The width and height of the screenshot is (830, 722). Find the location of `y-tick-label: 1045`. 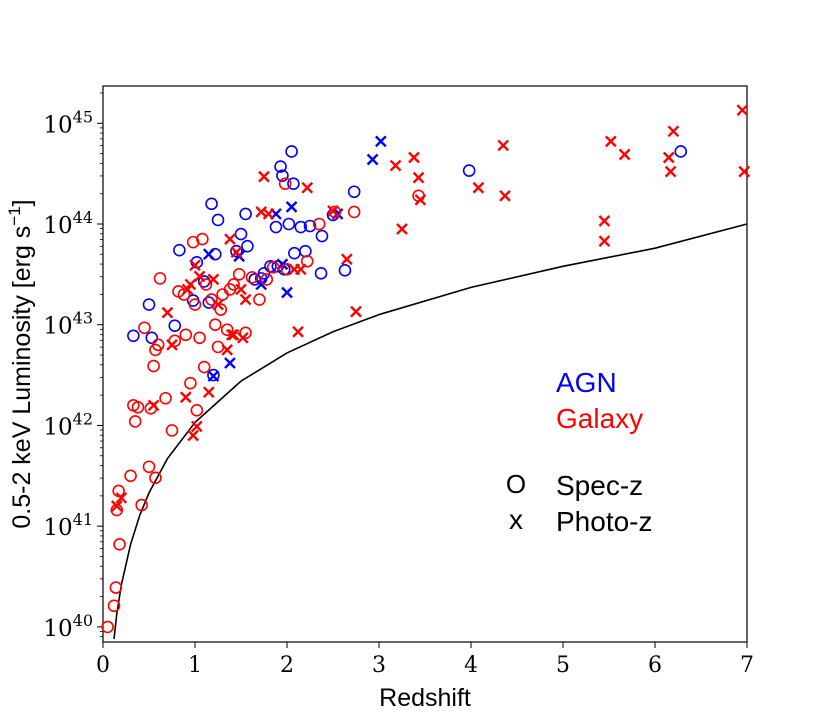

y-tick-label: 1045 is located at coordinates (68, 122).